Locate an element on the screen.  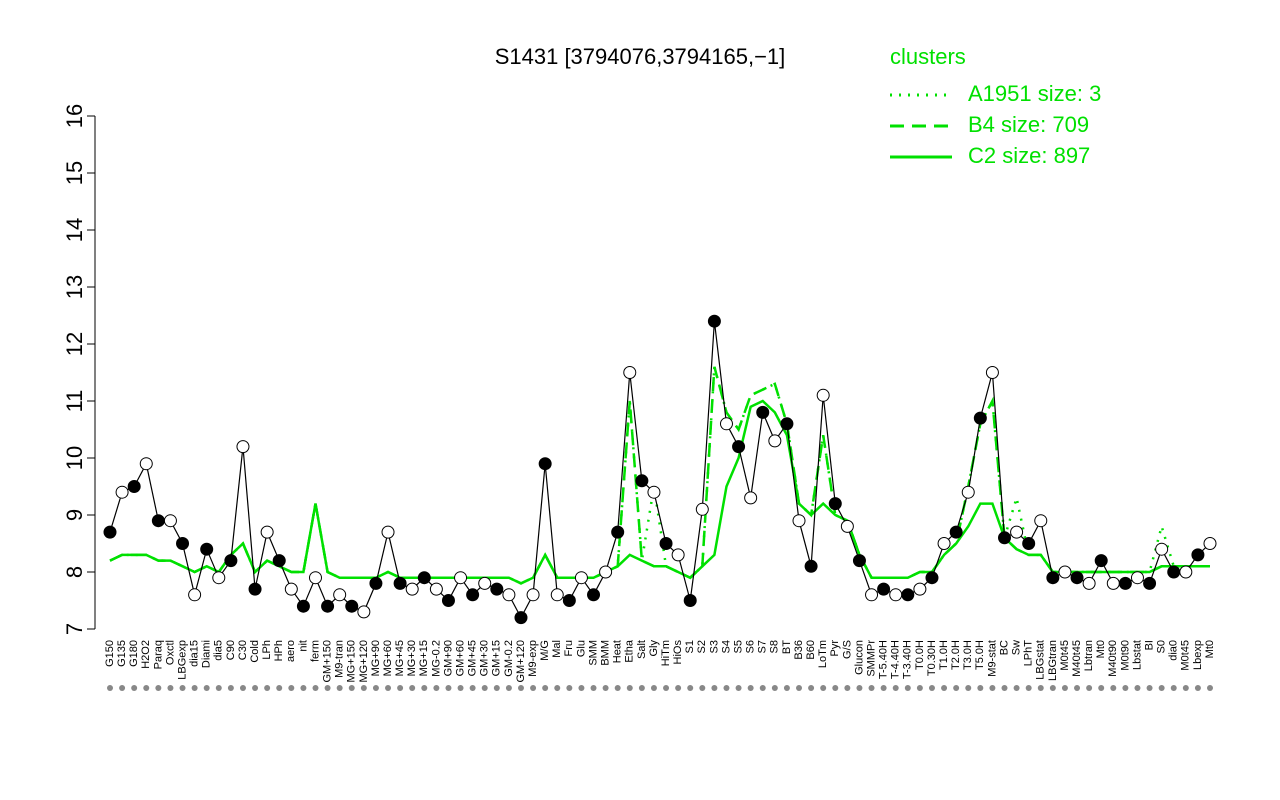
x-tick-label: GM+15 is located at coordinates (497, 658).